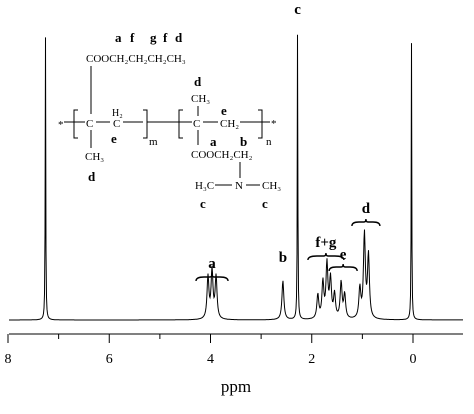 This screenshot has width=474, height=414. Describe the element at coordinates (145, 124) in the screenshot. I see `bracket-left-close` at that location.